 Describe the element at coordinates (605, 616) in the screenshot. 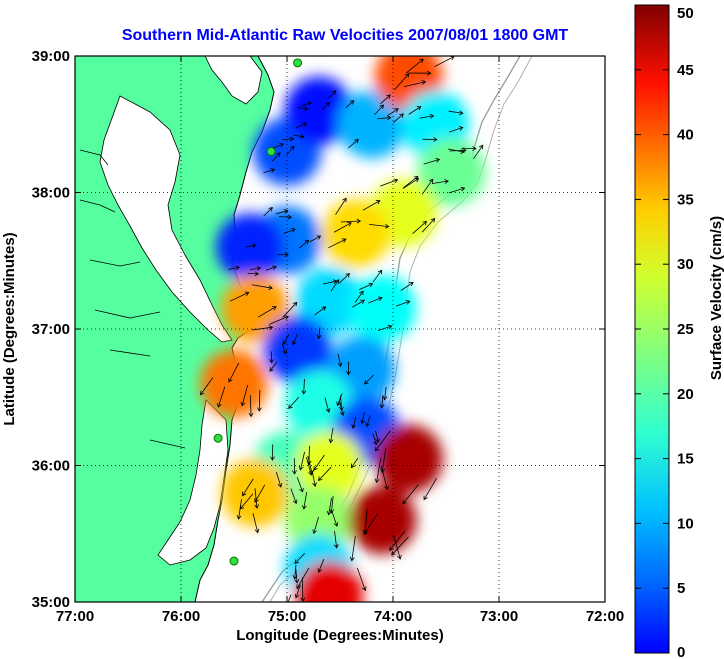

I see `x-tick-label: 72:00` at that location.